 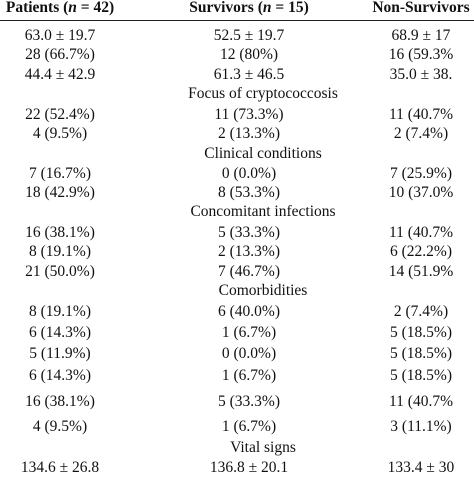 I want to click on table-cell: 16 (59.3%, so click(x=421, y=54).